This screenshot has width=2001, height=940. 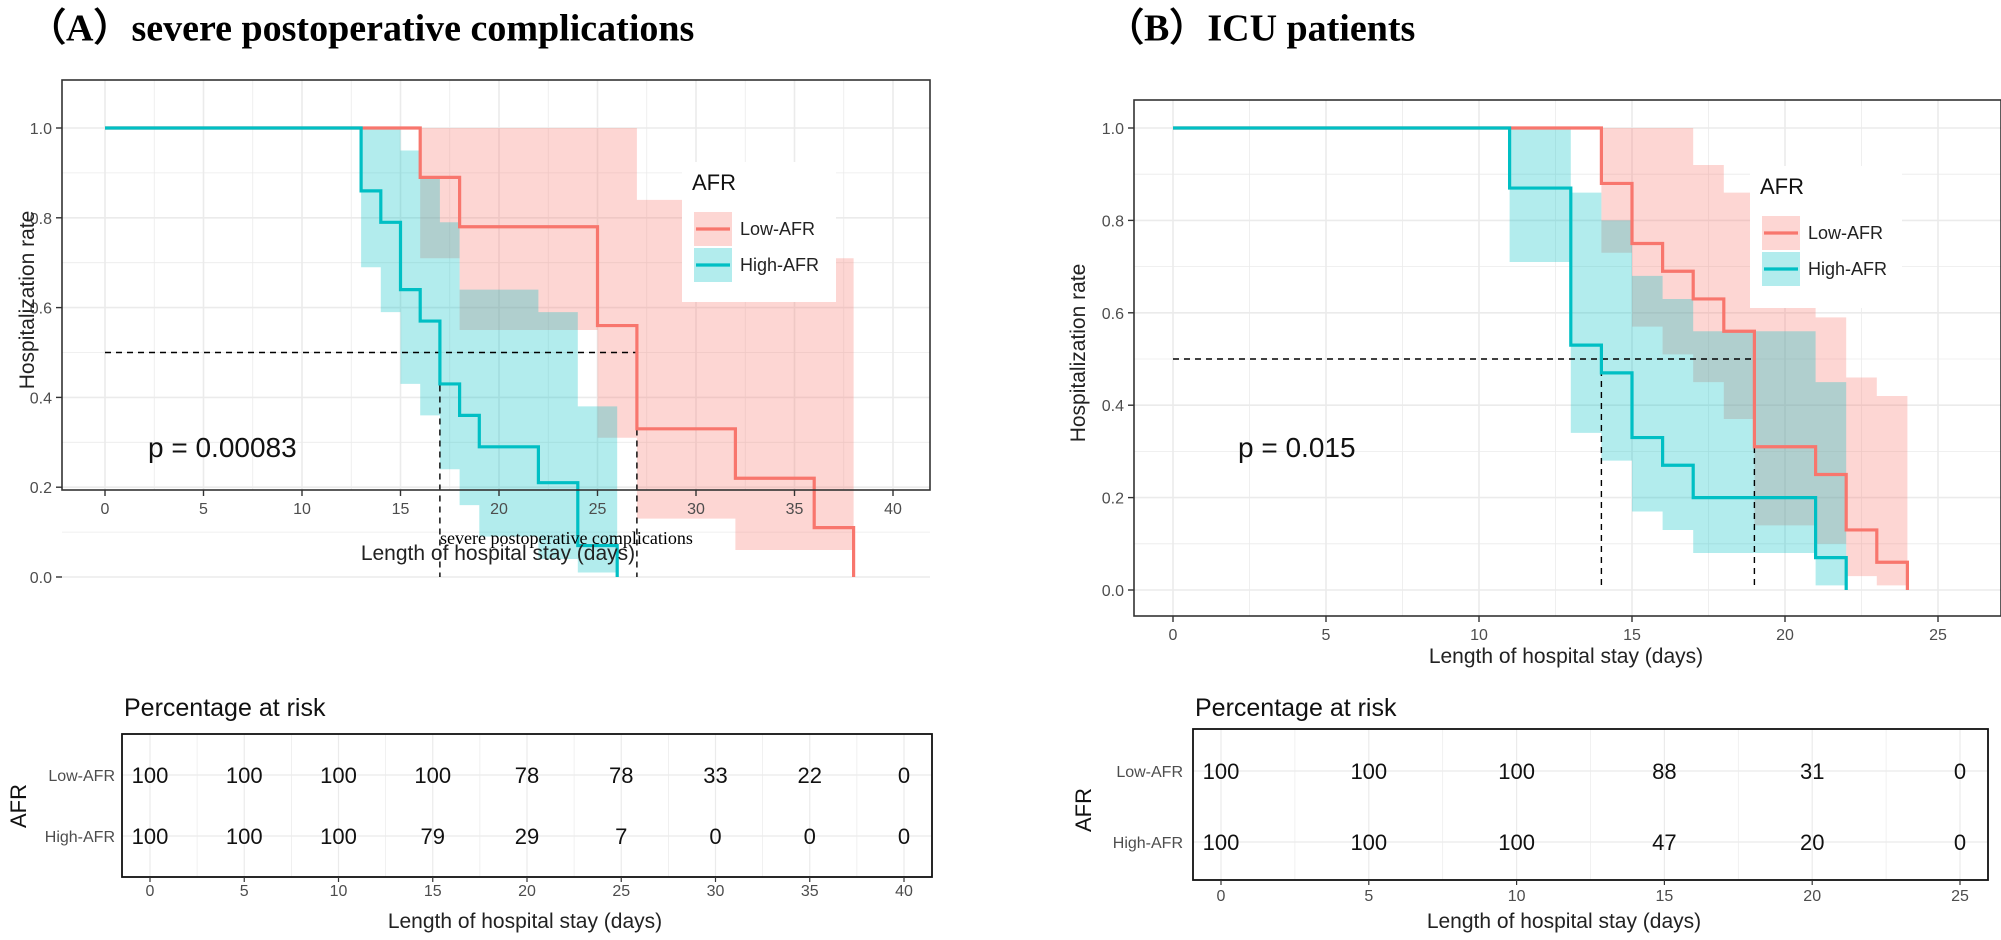 I want to click on risk-value: 22, so click(x=810, y=775).